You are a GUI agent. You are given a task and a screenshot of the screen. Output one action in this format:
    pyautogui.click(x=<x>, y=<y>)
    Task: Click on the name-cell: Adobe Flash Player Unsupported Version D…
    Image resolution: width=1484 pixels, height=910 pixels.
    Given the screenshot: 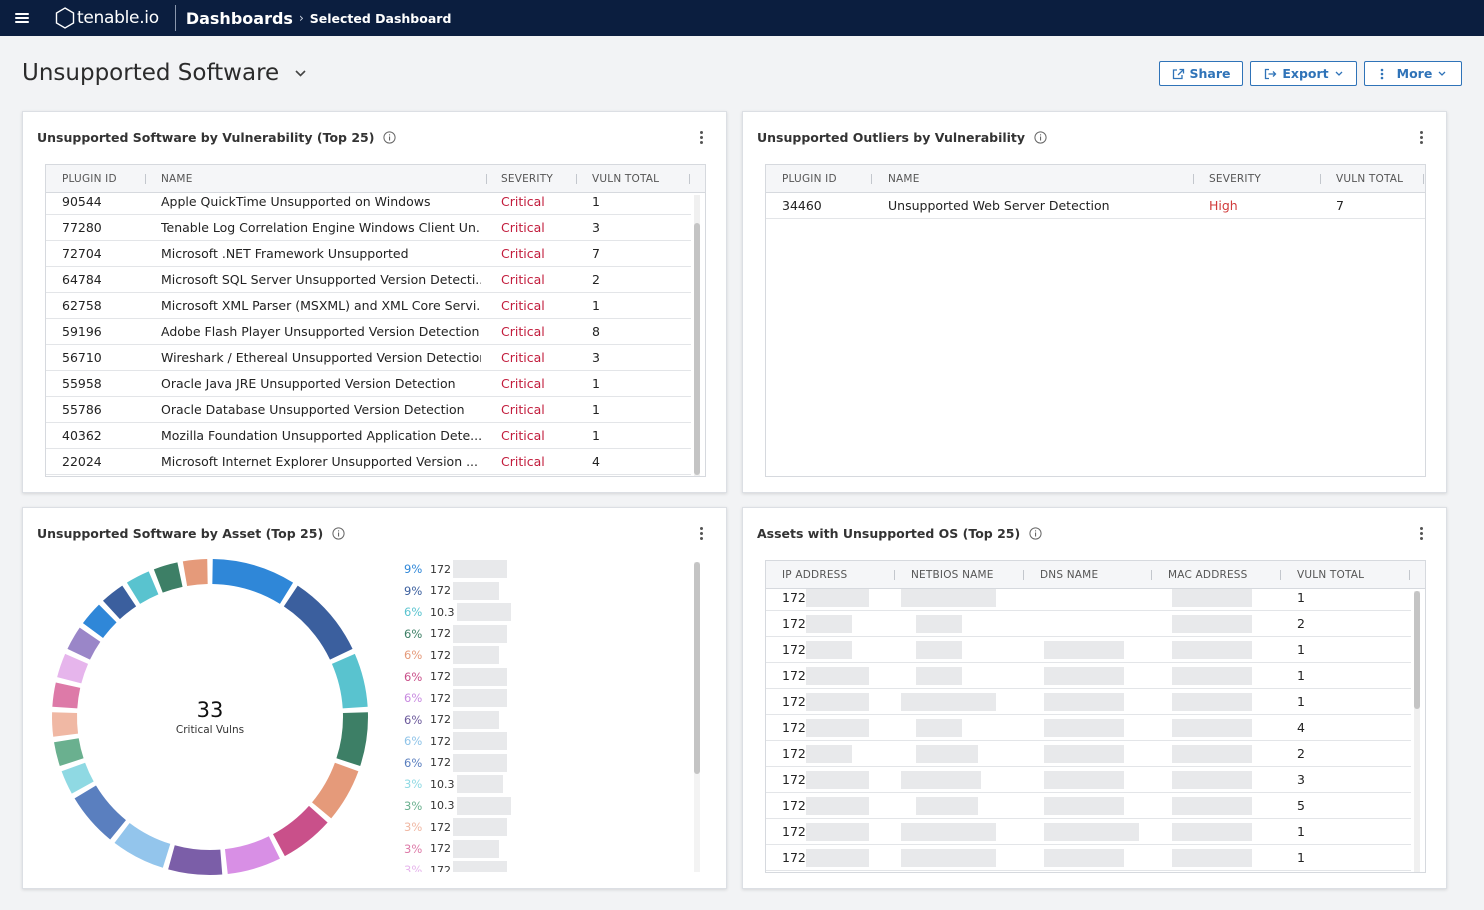 What is the action you would take?
    pyautogui.click(x=320, y=331)
    